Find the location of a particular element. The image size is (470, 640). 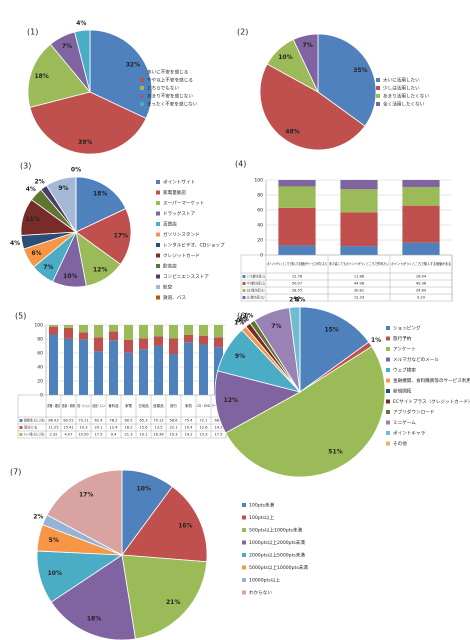

value-label: 7% is located at coordinates (308, 45).